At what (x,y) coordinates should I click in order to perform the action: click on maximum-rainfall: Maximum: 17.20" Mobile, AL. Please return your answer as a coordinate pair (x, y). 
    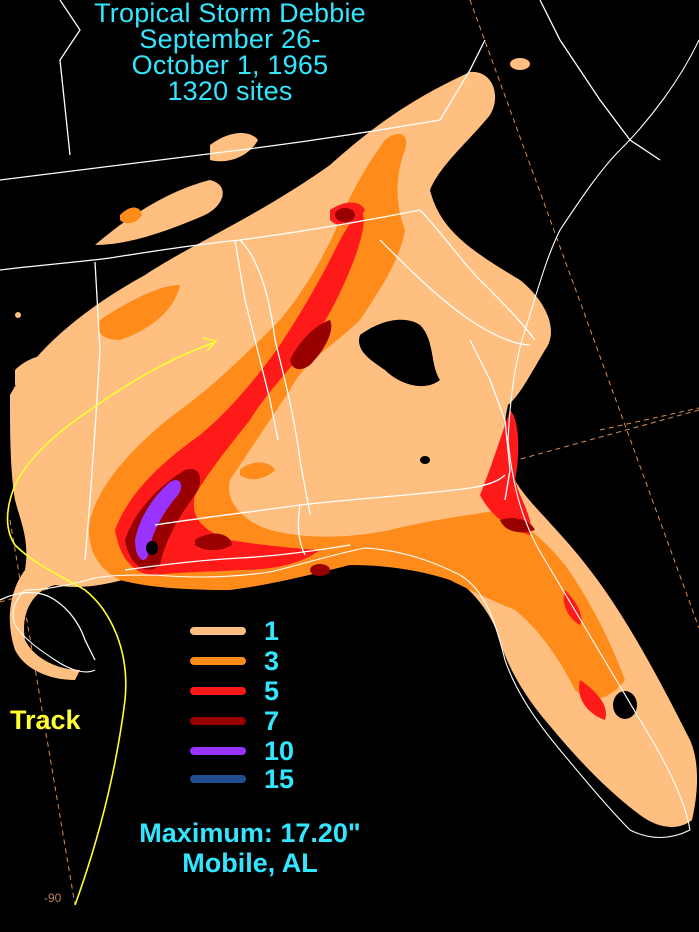
    Looking at the image, I should click on (250, 848).